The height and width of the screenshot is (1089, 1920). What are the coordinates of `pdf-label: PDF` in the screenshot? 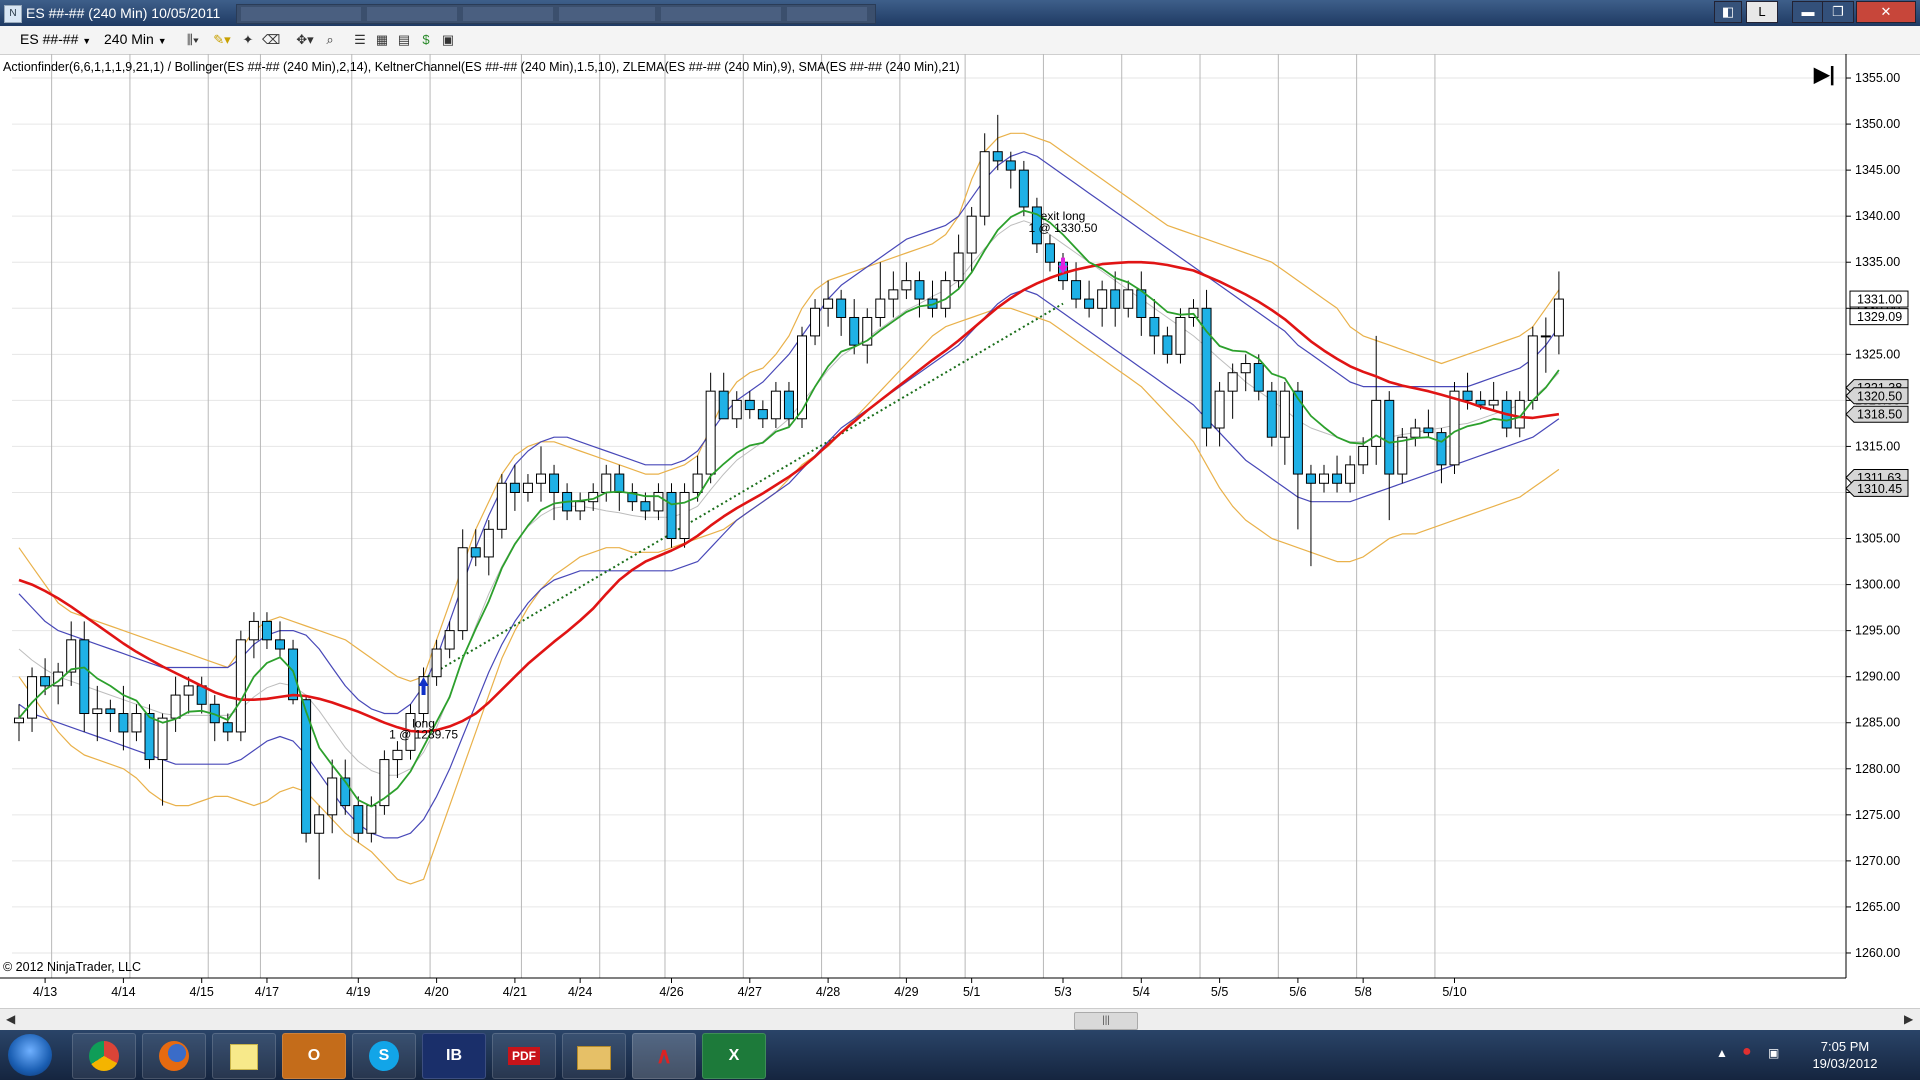 It's located at (524, 1056).